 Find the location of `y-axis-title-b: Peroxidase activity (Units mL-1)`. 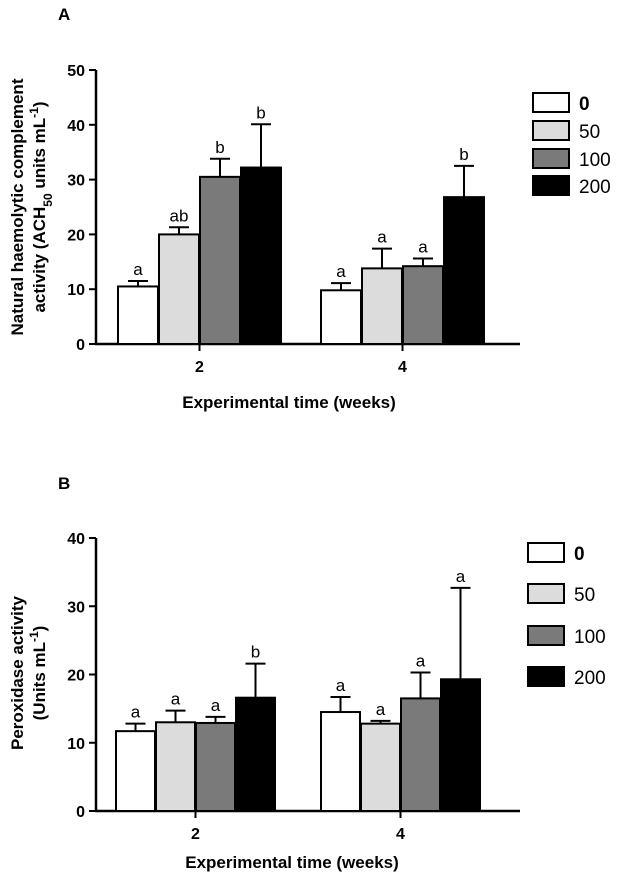

y-axis-title-b: Peroxidase activity (Units mL-1) is located at coordinates (28, 672).